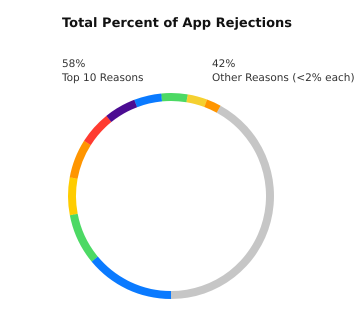  I want to click on text: Top 10 Reasons, so click(103, 78).